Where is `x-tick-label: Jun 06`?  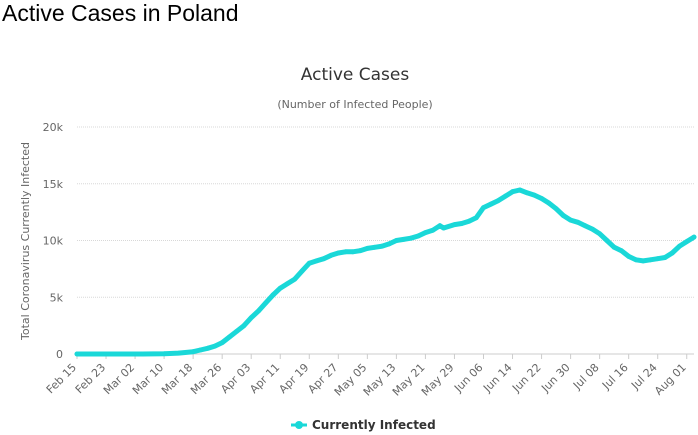
x-tick-label: Jun 06 is located at coordinates (468, 378).